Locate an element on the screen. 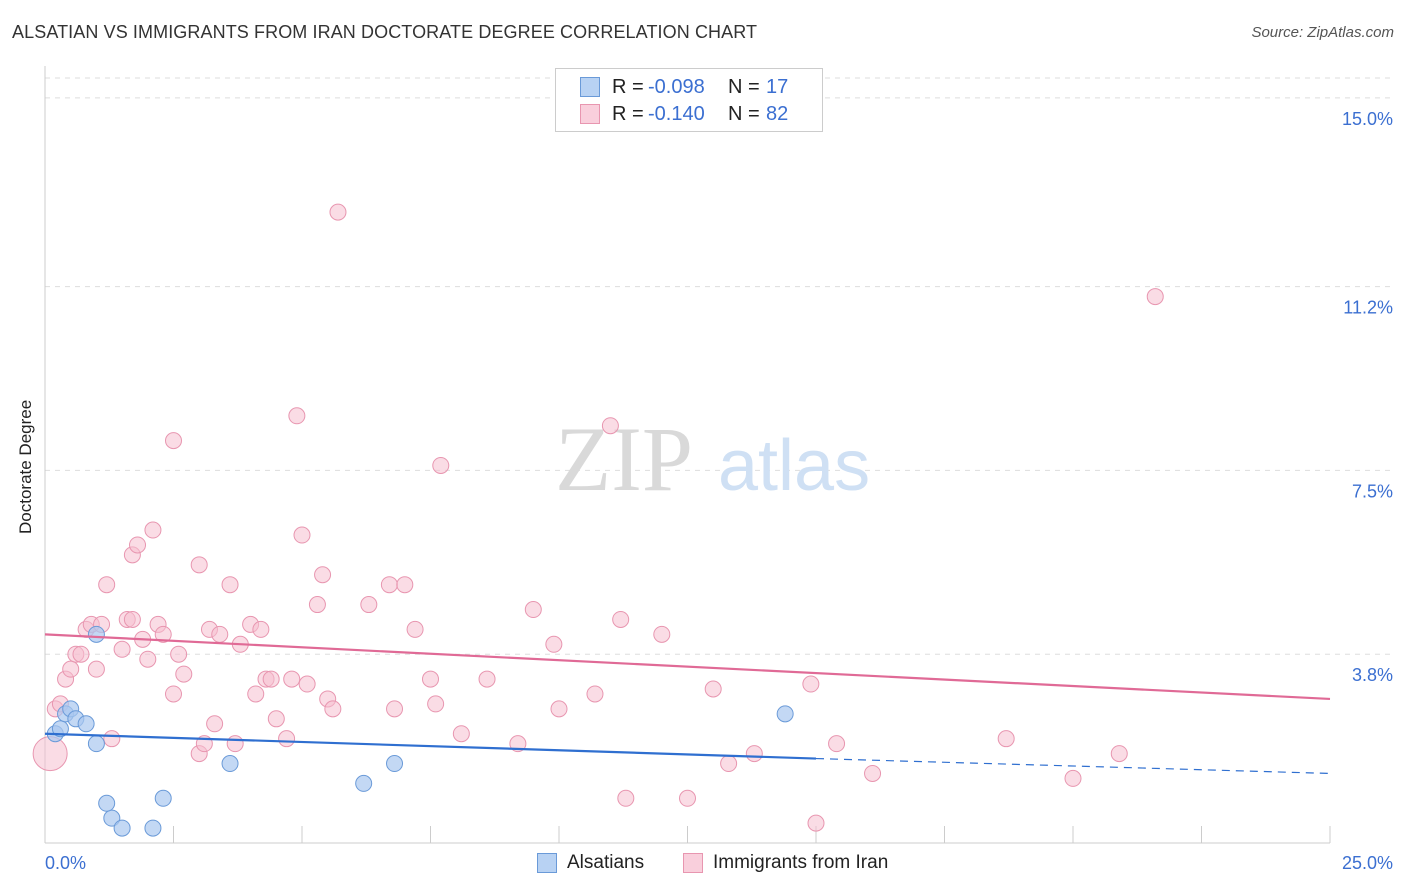  bottom-legend-alsatians: Alsatians is located at coordinates (590, 863).